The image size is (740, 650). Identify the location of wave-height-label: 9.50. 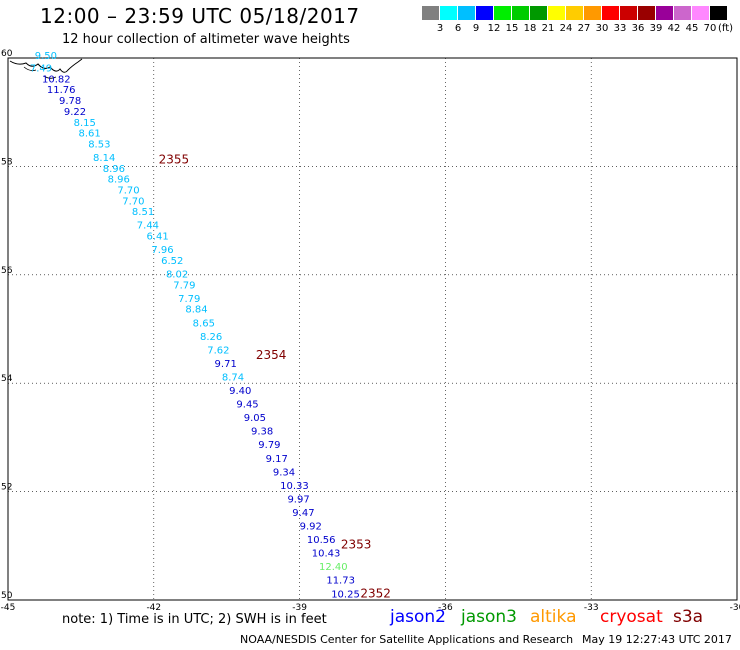
(46, 56).